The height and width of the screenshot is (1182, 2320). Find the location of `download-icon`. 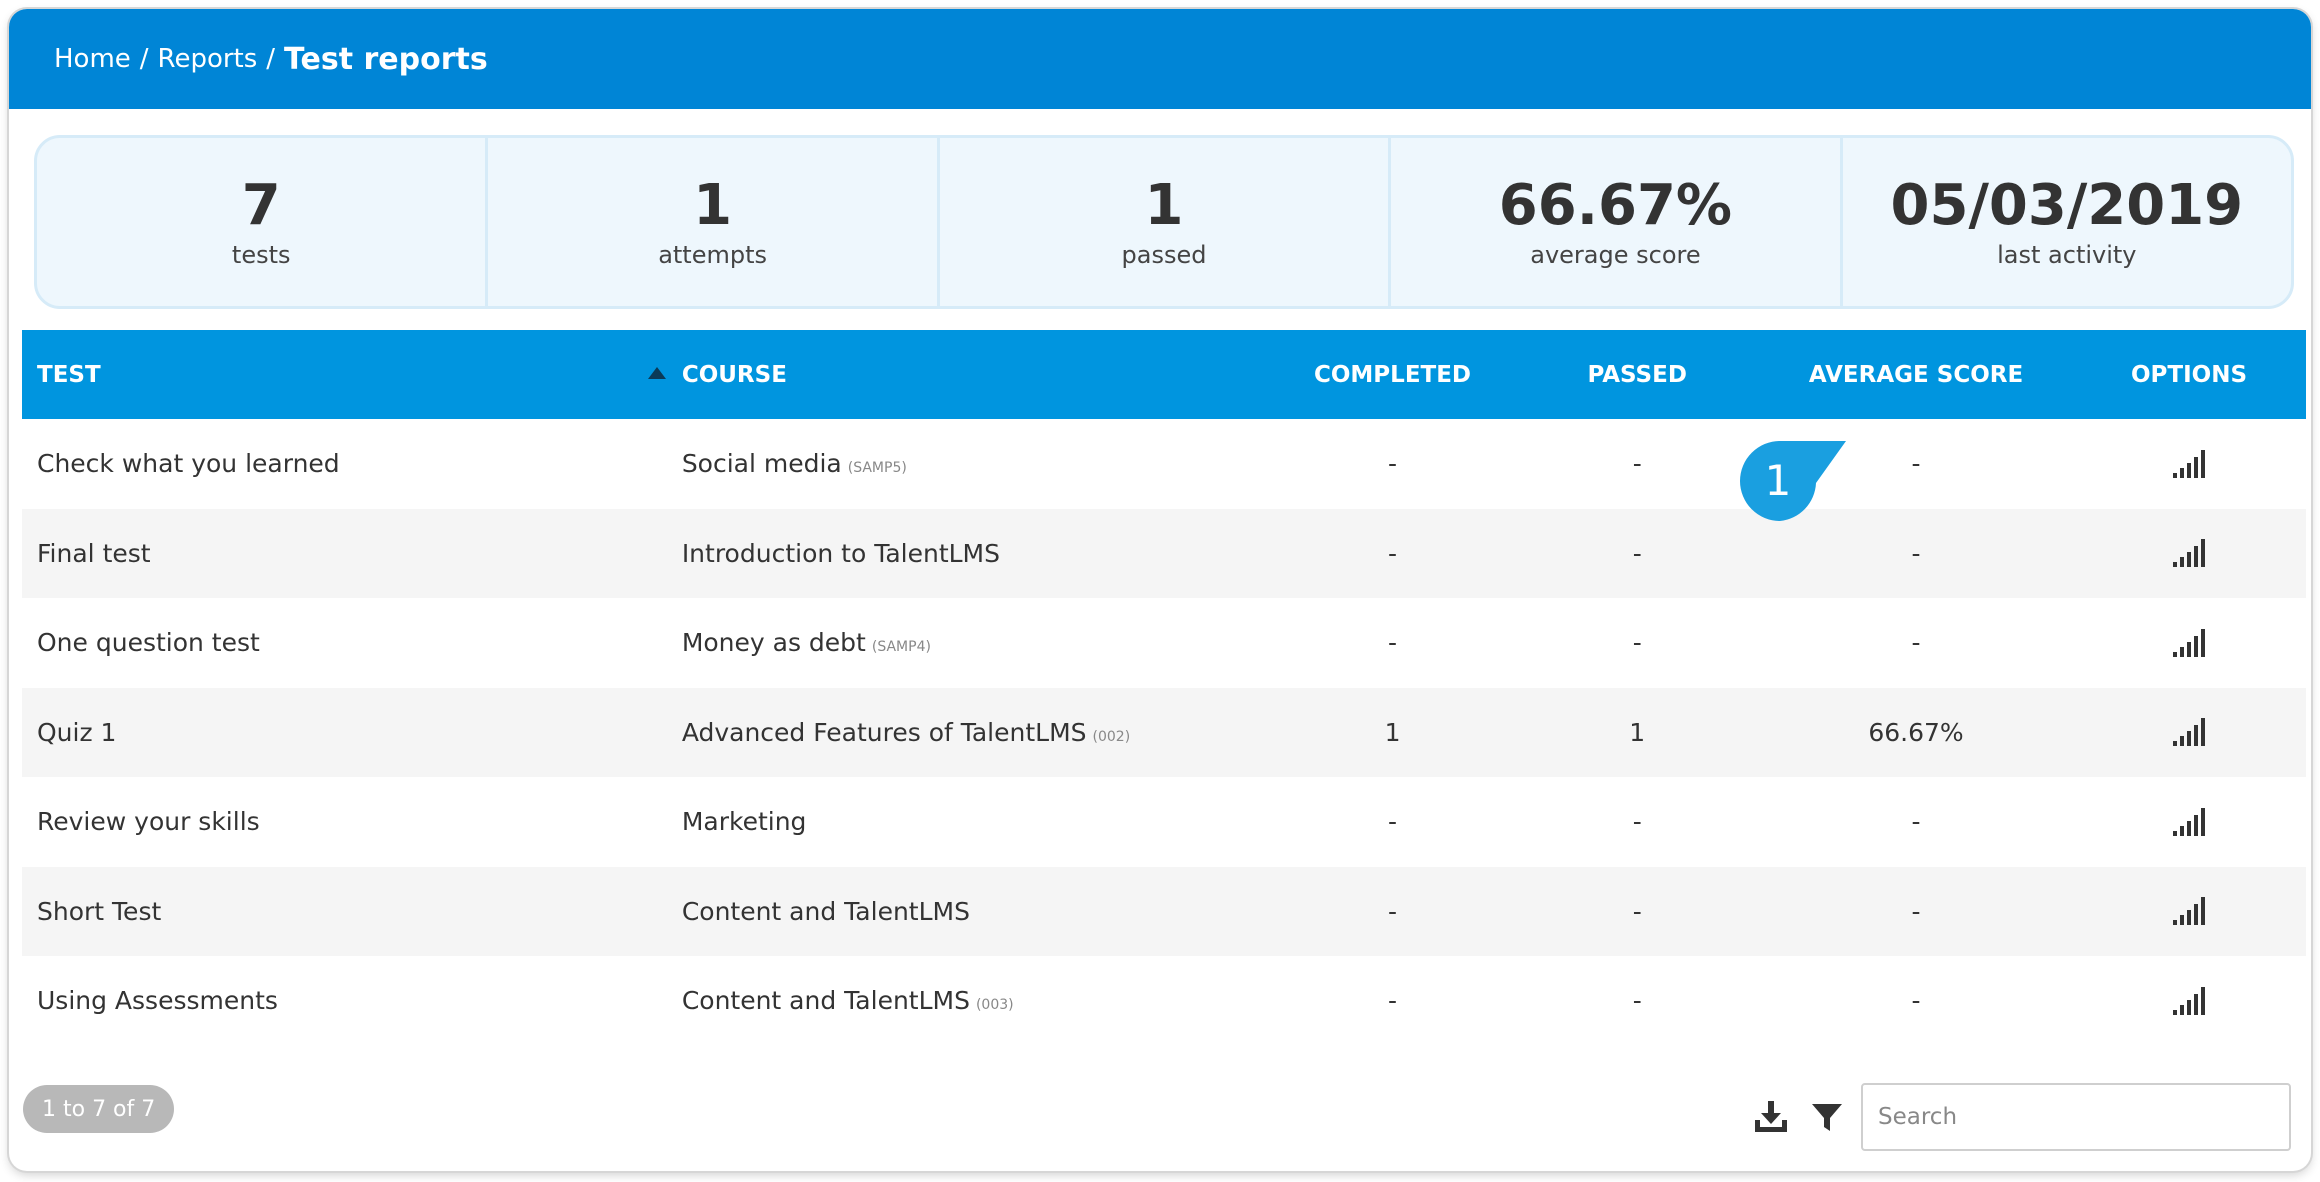

download-icon is located at coordinates (1771, 1117).